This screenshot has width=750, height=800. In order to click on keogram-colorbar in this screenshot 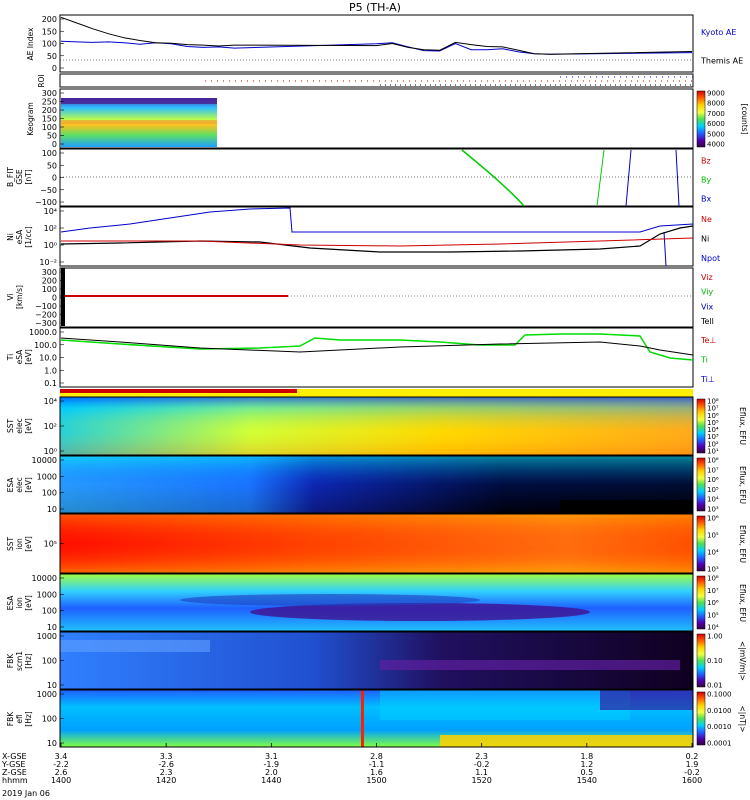, I will do `click(701, 119)`.